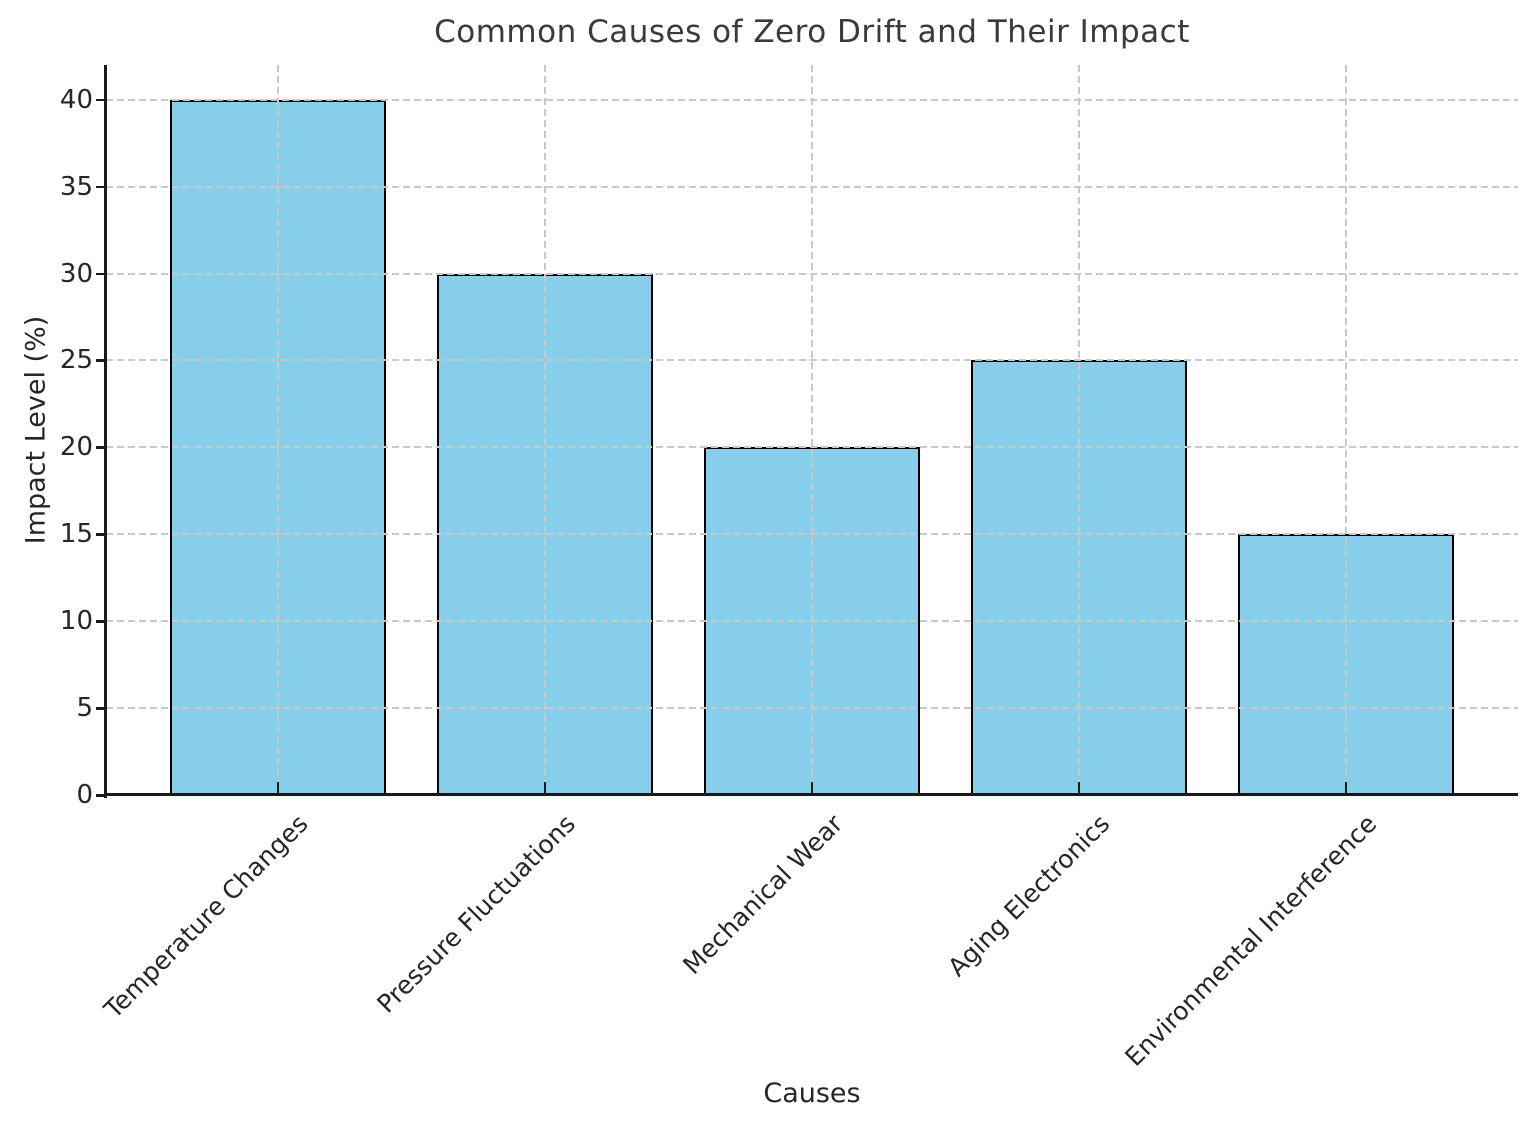 This screenshot has height=1147, width=1536. I want to click on y-tick-label-40: 40, so click(76, 99).